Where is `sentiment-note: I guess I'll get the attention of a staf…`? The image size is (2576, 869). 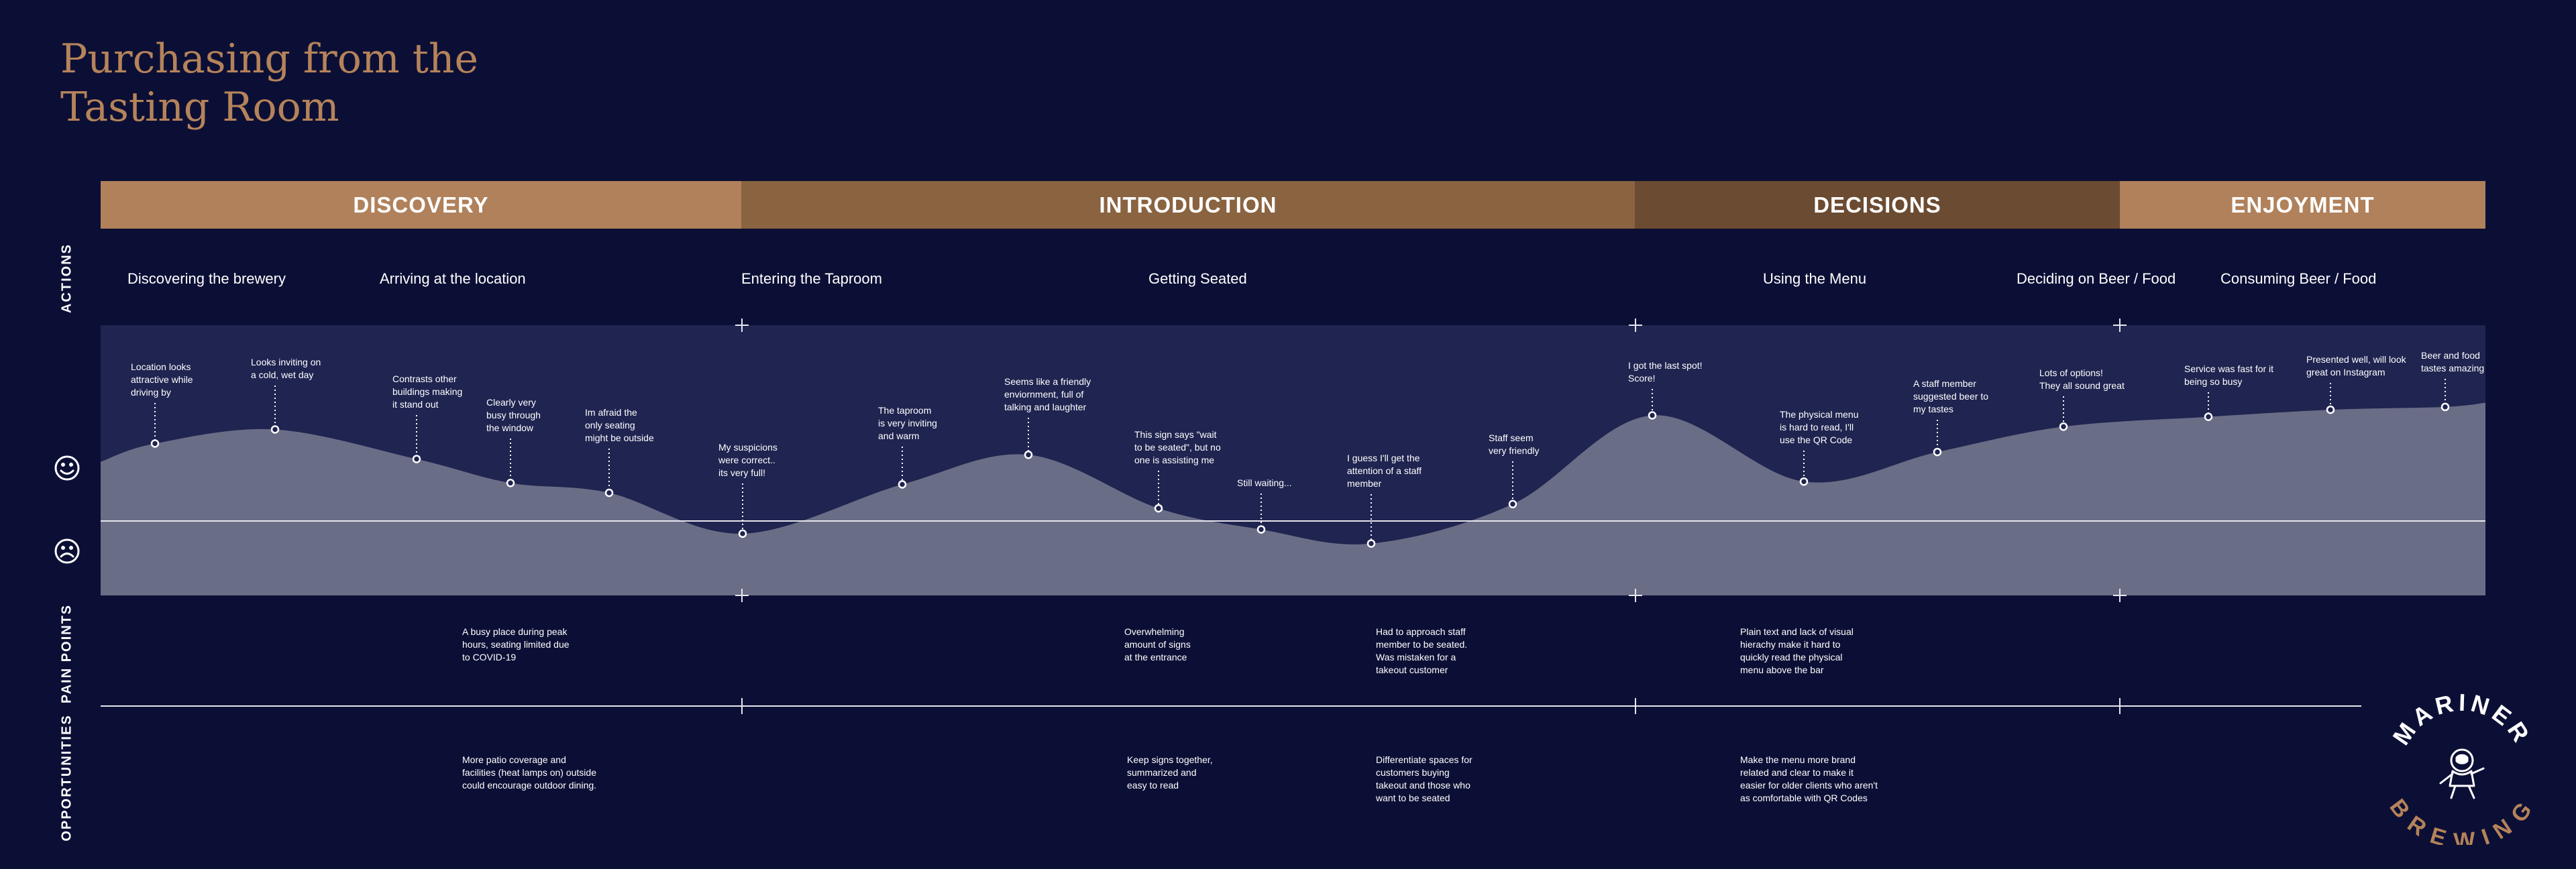
sentiment-note: I guess I'll get the attention of a staf… is located at coordinates (1384, 471).